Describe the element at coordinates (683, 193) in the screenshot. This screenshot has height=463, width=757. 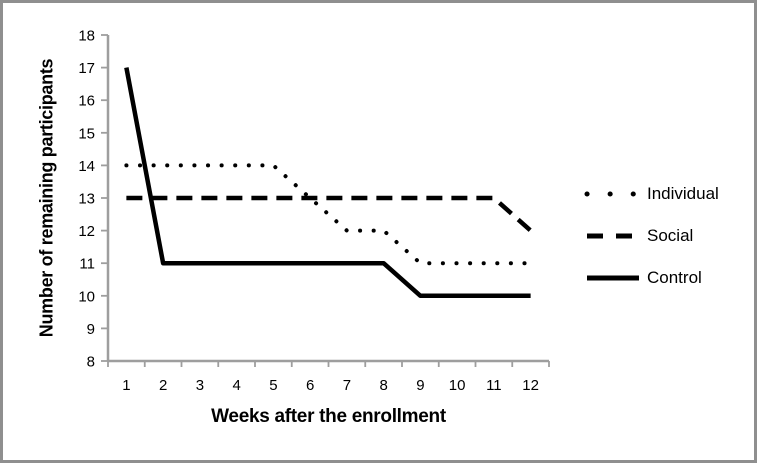
I see `legend-label-individual: Individual` at that location.